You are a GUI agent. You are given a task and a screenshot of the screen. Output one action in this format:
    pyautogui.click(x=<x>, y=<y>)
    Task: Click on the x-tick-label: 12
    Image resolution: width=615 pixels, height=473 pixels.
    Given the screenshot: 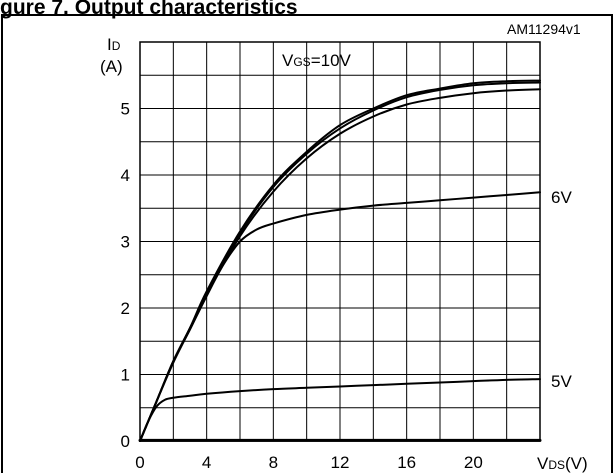 What is the action you would take?
    pyautogui.click(x=340, y=462)
    